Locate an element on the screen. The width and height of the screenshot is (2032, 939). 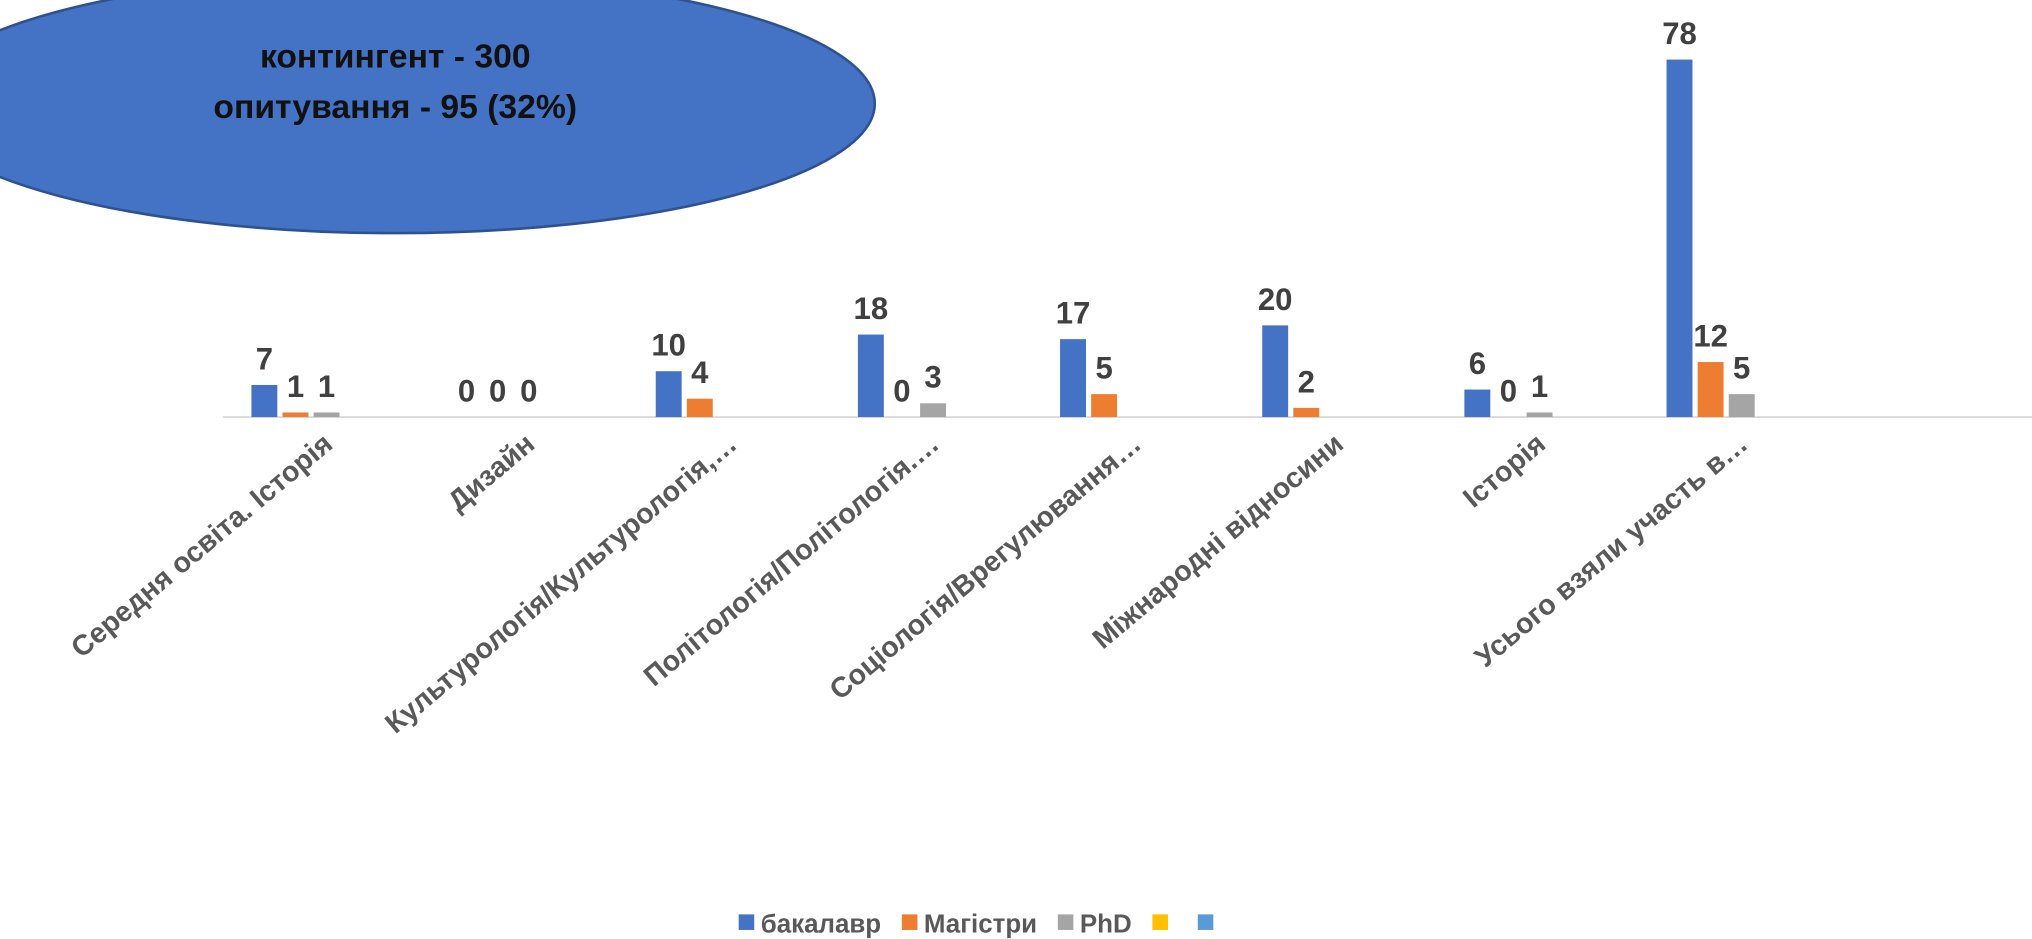
data-label: 7 is located at coordinates (264, 358).